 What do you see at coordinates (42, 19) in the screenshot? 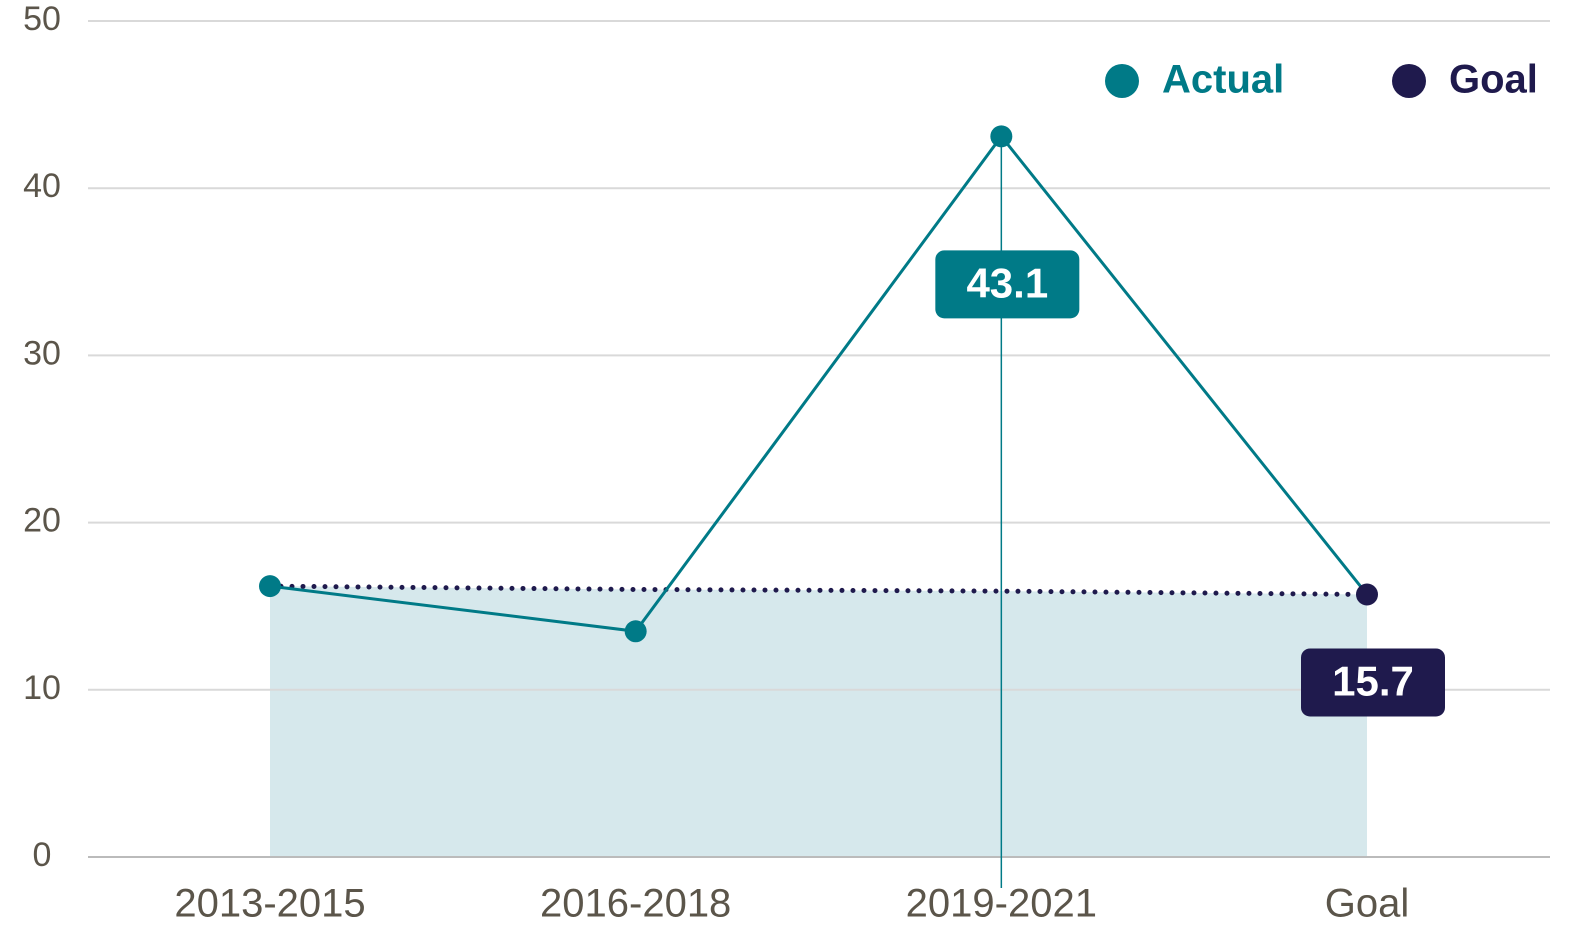
I see `y-tick-label: 50` at bounding box center [42, 19].